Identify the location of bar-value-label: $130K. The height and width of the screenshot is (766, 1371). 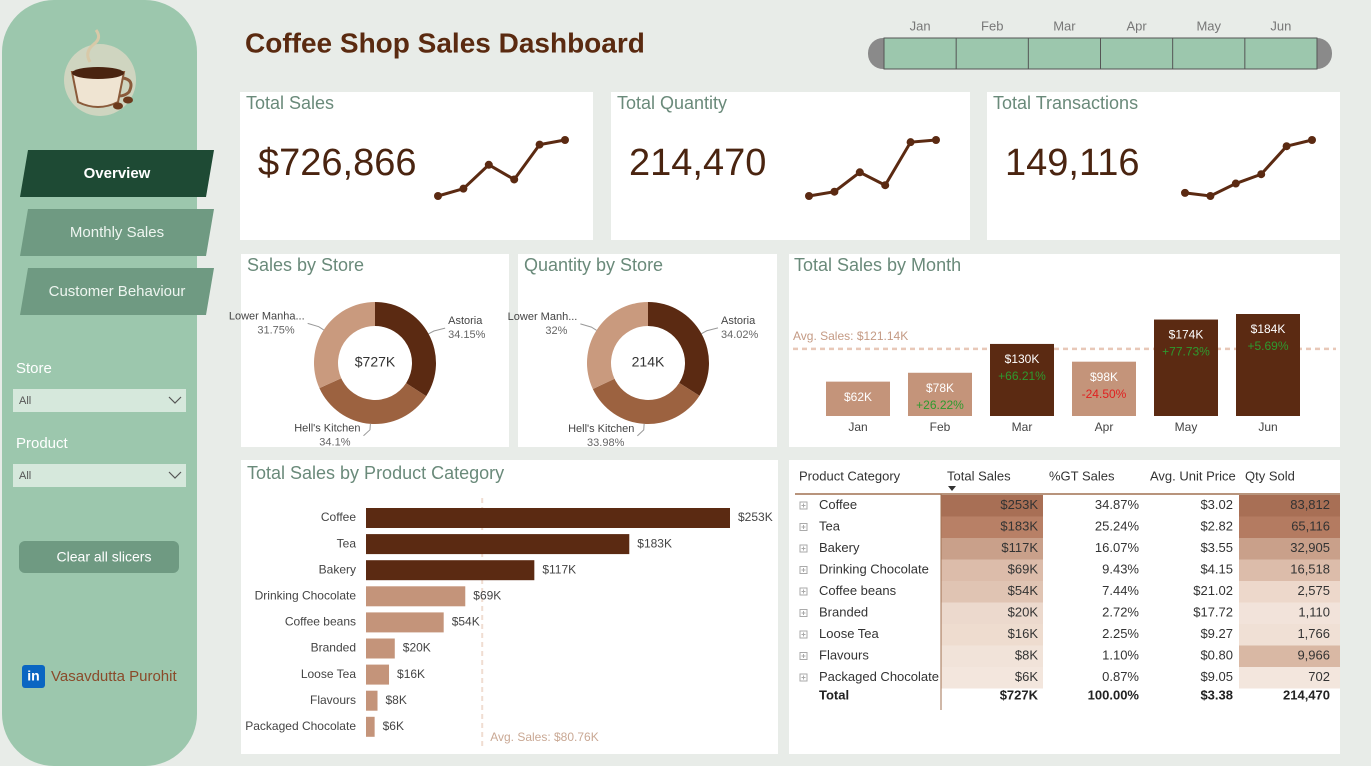
(1022, 359).